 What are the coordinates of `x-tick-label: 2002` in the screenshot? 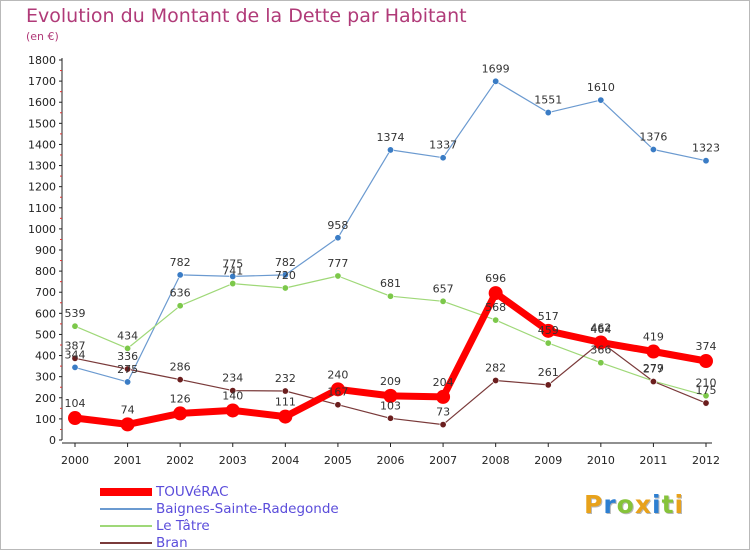 It's located at (180, 460).